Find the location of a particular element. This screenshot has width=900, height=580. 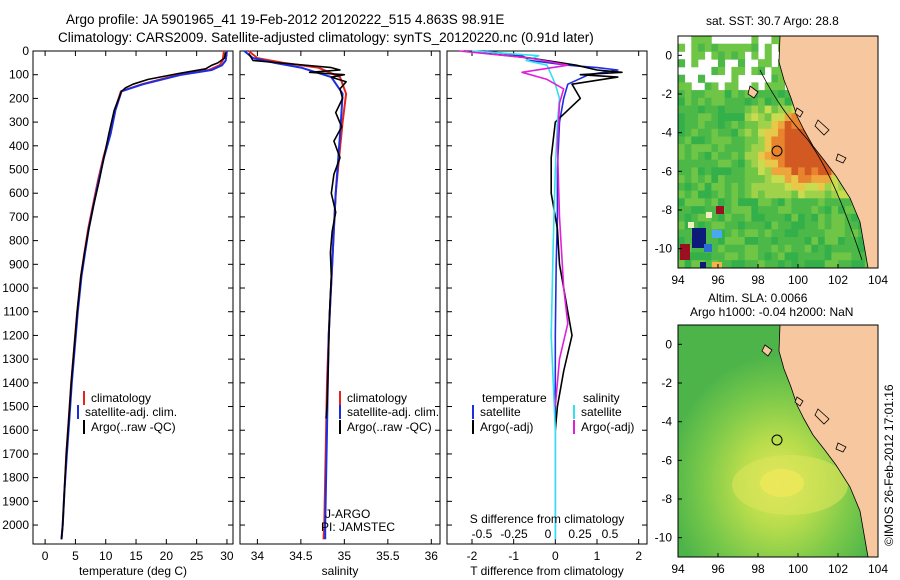

y-tick-label: -2 is located at coordinates (666, 94).